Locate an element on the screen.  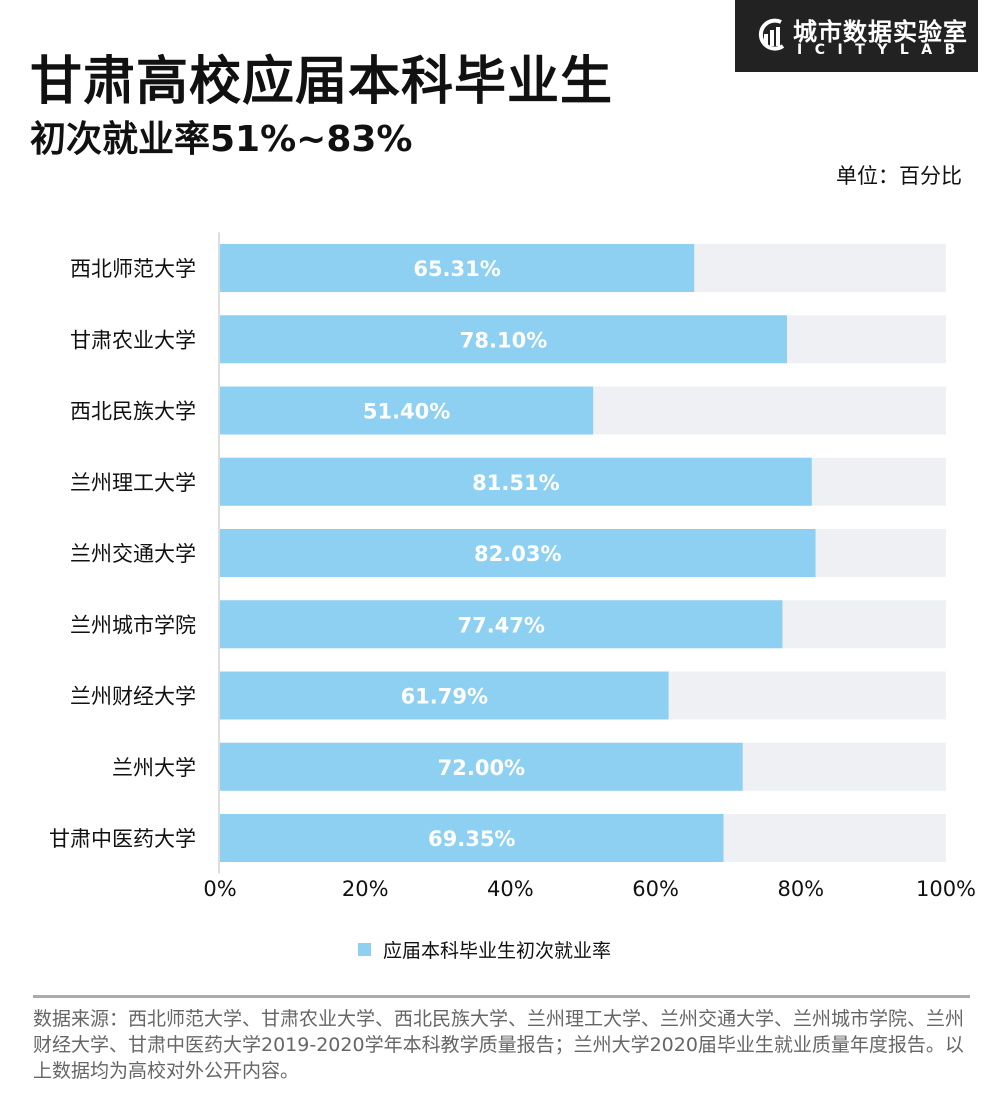
category-label: 兰州城市学院 is located at coordinates (133, 625).